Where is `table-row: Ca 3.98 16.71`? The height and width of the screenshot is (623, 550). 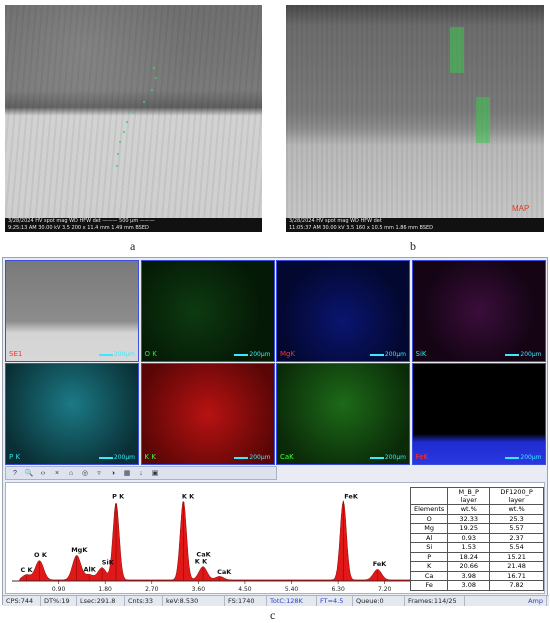 table-row: Ca 3.98 16.71 is located at coordinates (476, 575).